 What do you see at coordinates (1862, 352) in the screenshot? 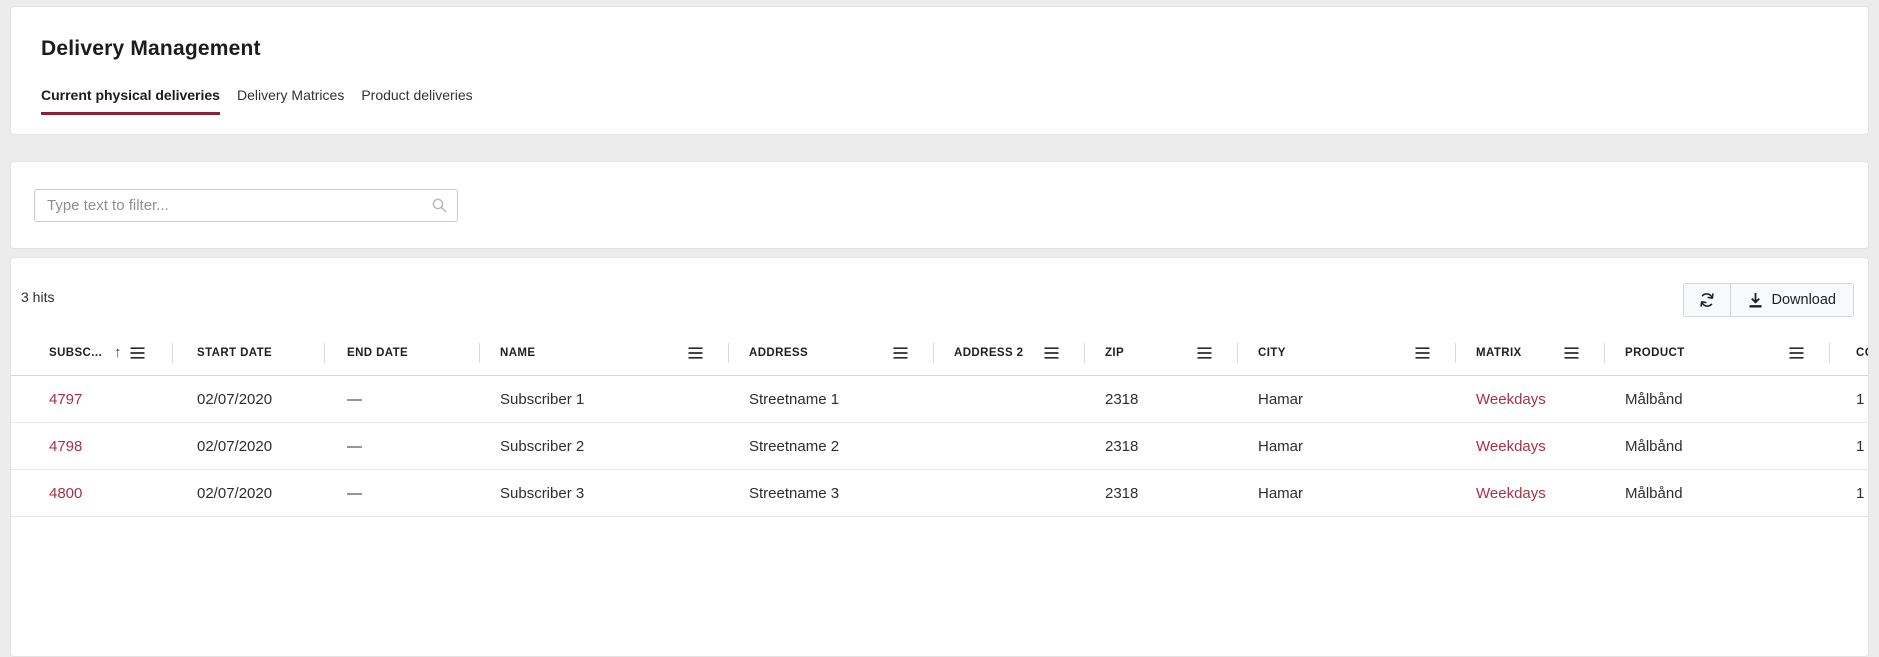
I see `column-header-count-clipped: CO` at bounding box center [1862, 352].